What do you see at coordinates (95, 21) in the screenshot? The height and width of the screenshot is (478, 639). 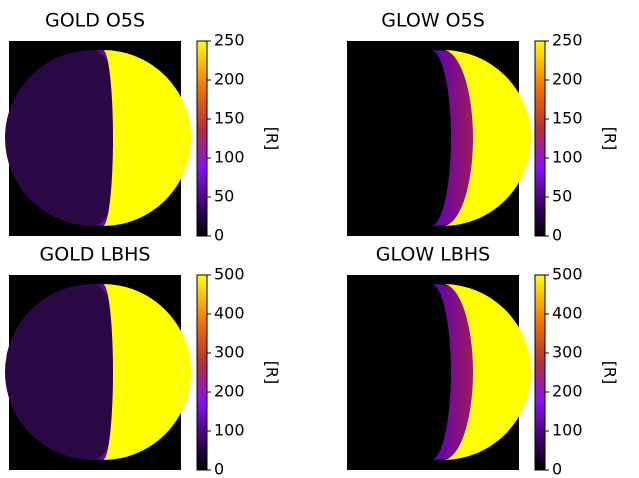 I see `panel-title: GOLD O5S` at bounding box center [95, 21].